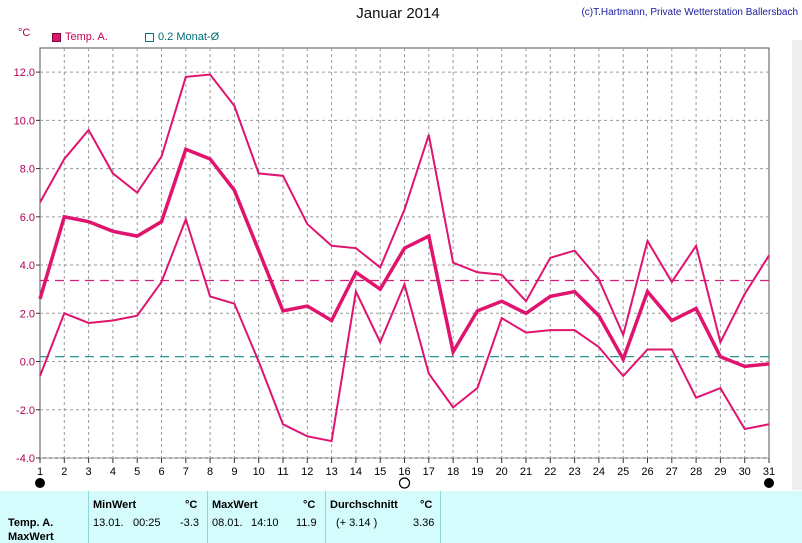 The image size is (802, 543). What do you see at coordinates (149, 37) in the screenshot?
I see `legend-swatch-monthly-average` at bounding box center [149, 37].